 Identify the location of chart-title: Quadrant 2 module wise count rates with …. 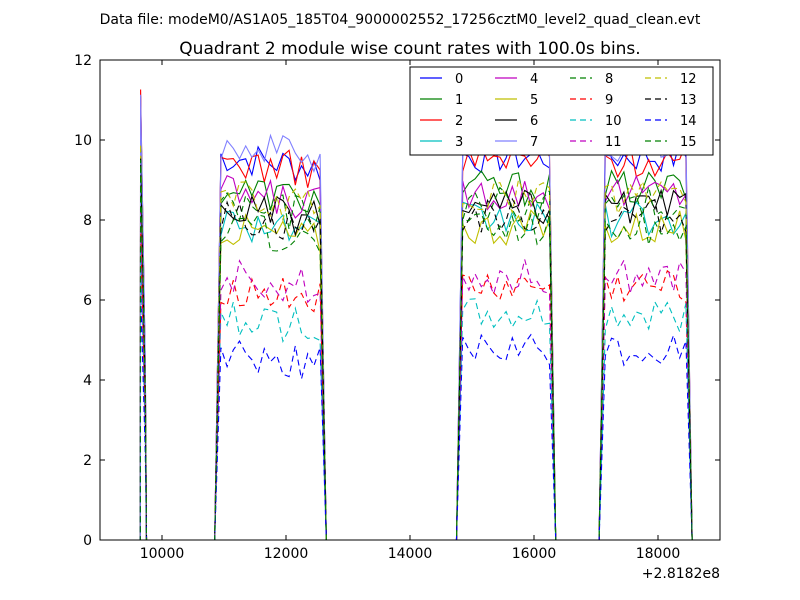
(409, 49).